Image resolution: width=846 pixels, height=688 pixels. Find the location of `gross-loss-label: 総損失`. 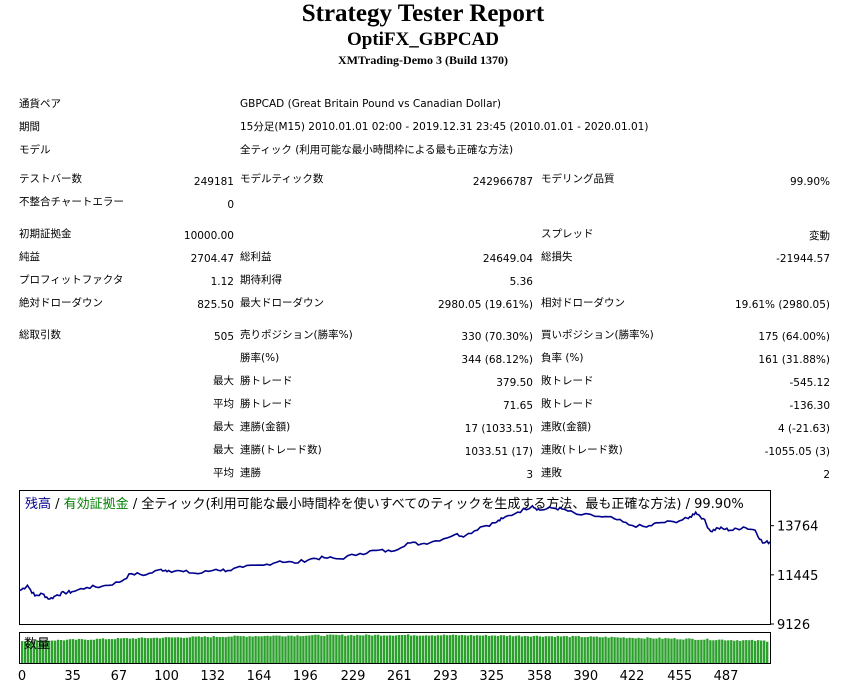

gross-loss-label: 総損失 is located at coordinates (557, 257).